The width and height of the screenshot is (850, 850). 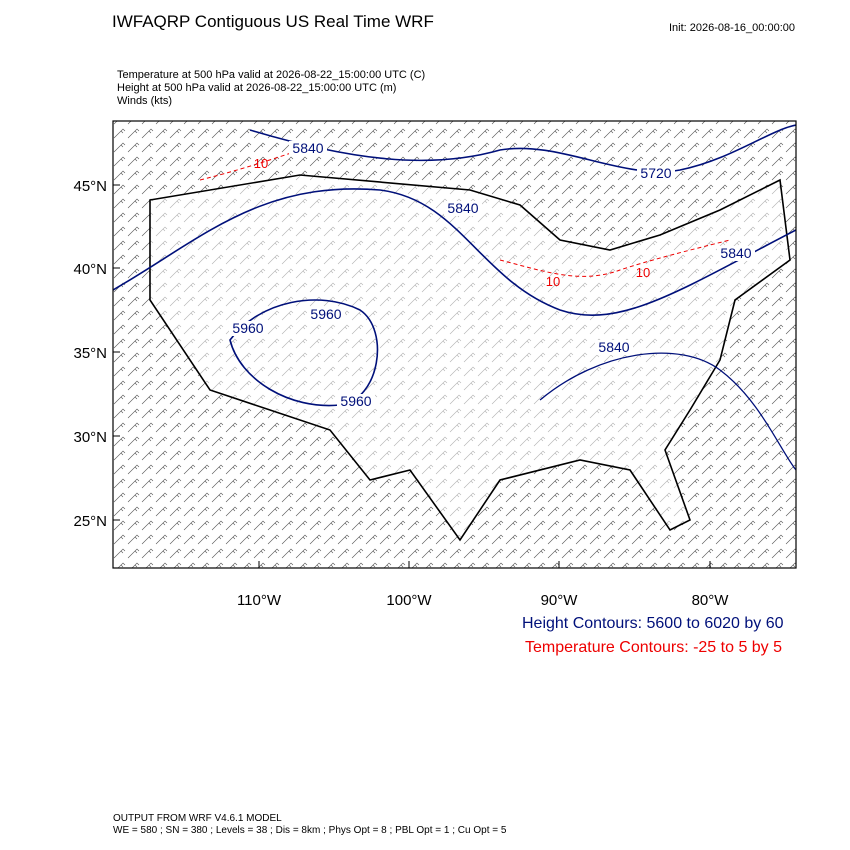 I want to click on lon-label: 90°W, so click(x=560, y=600).